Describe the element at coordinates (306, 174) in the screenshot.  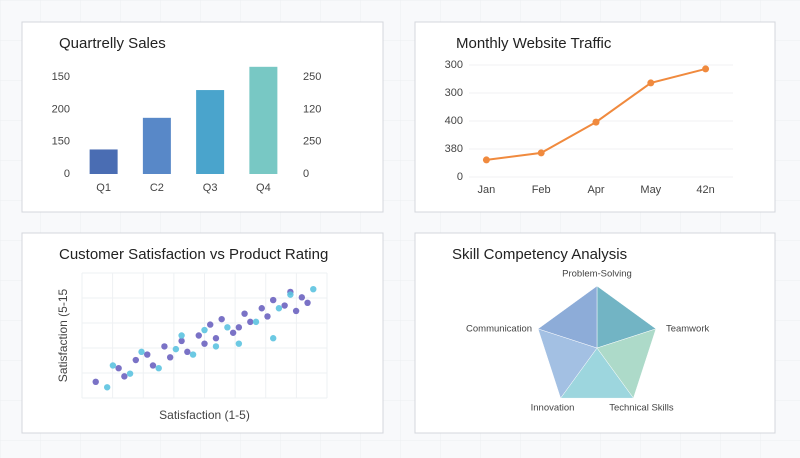
I see `y2-tick-label: 0` at that location.